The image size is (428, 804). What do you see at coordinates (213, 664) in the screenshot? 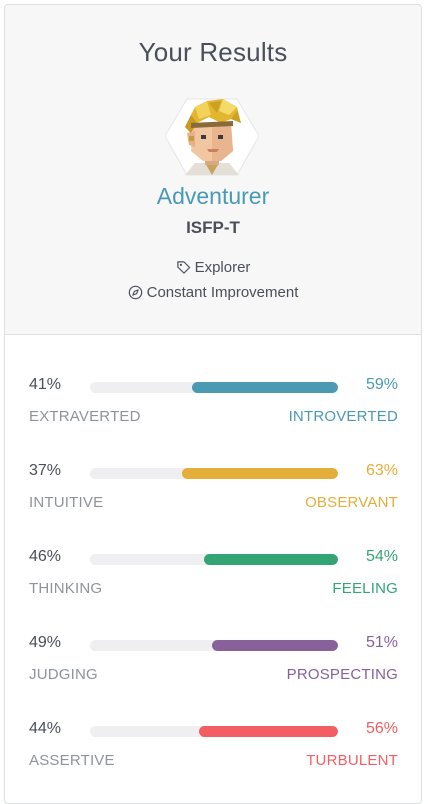
I see `trait-row-tactics: 49% 51% JUDGING PROSPECTING` at bounding box center [213, 664].